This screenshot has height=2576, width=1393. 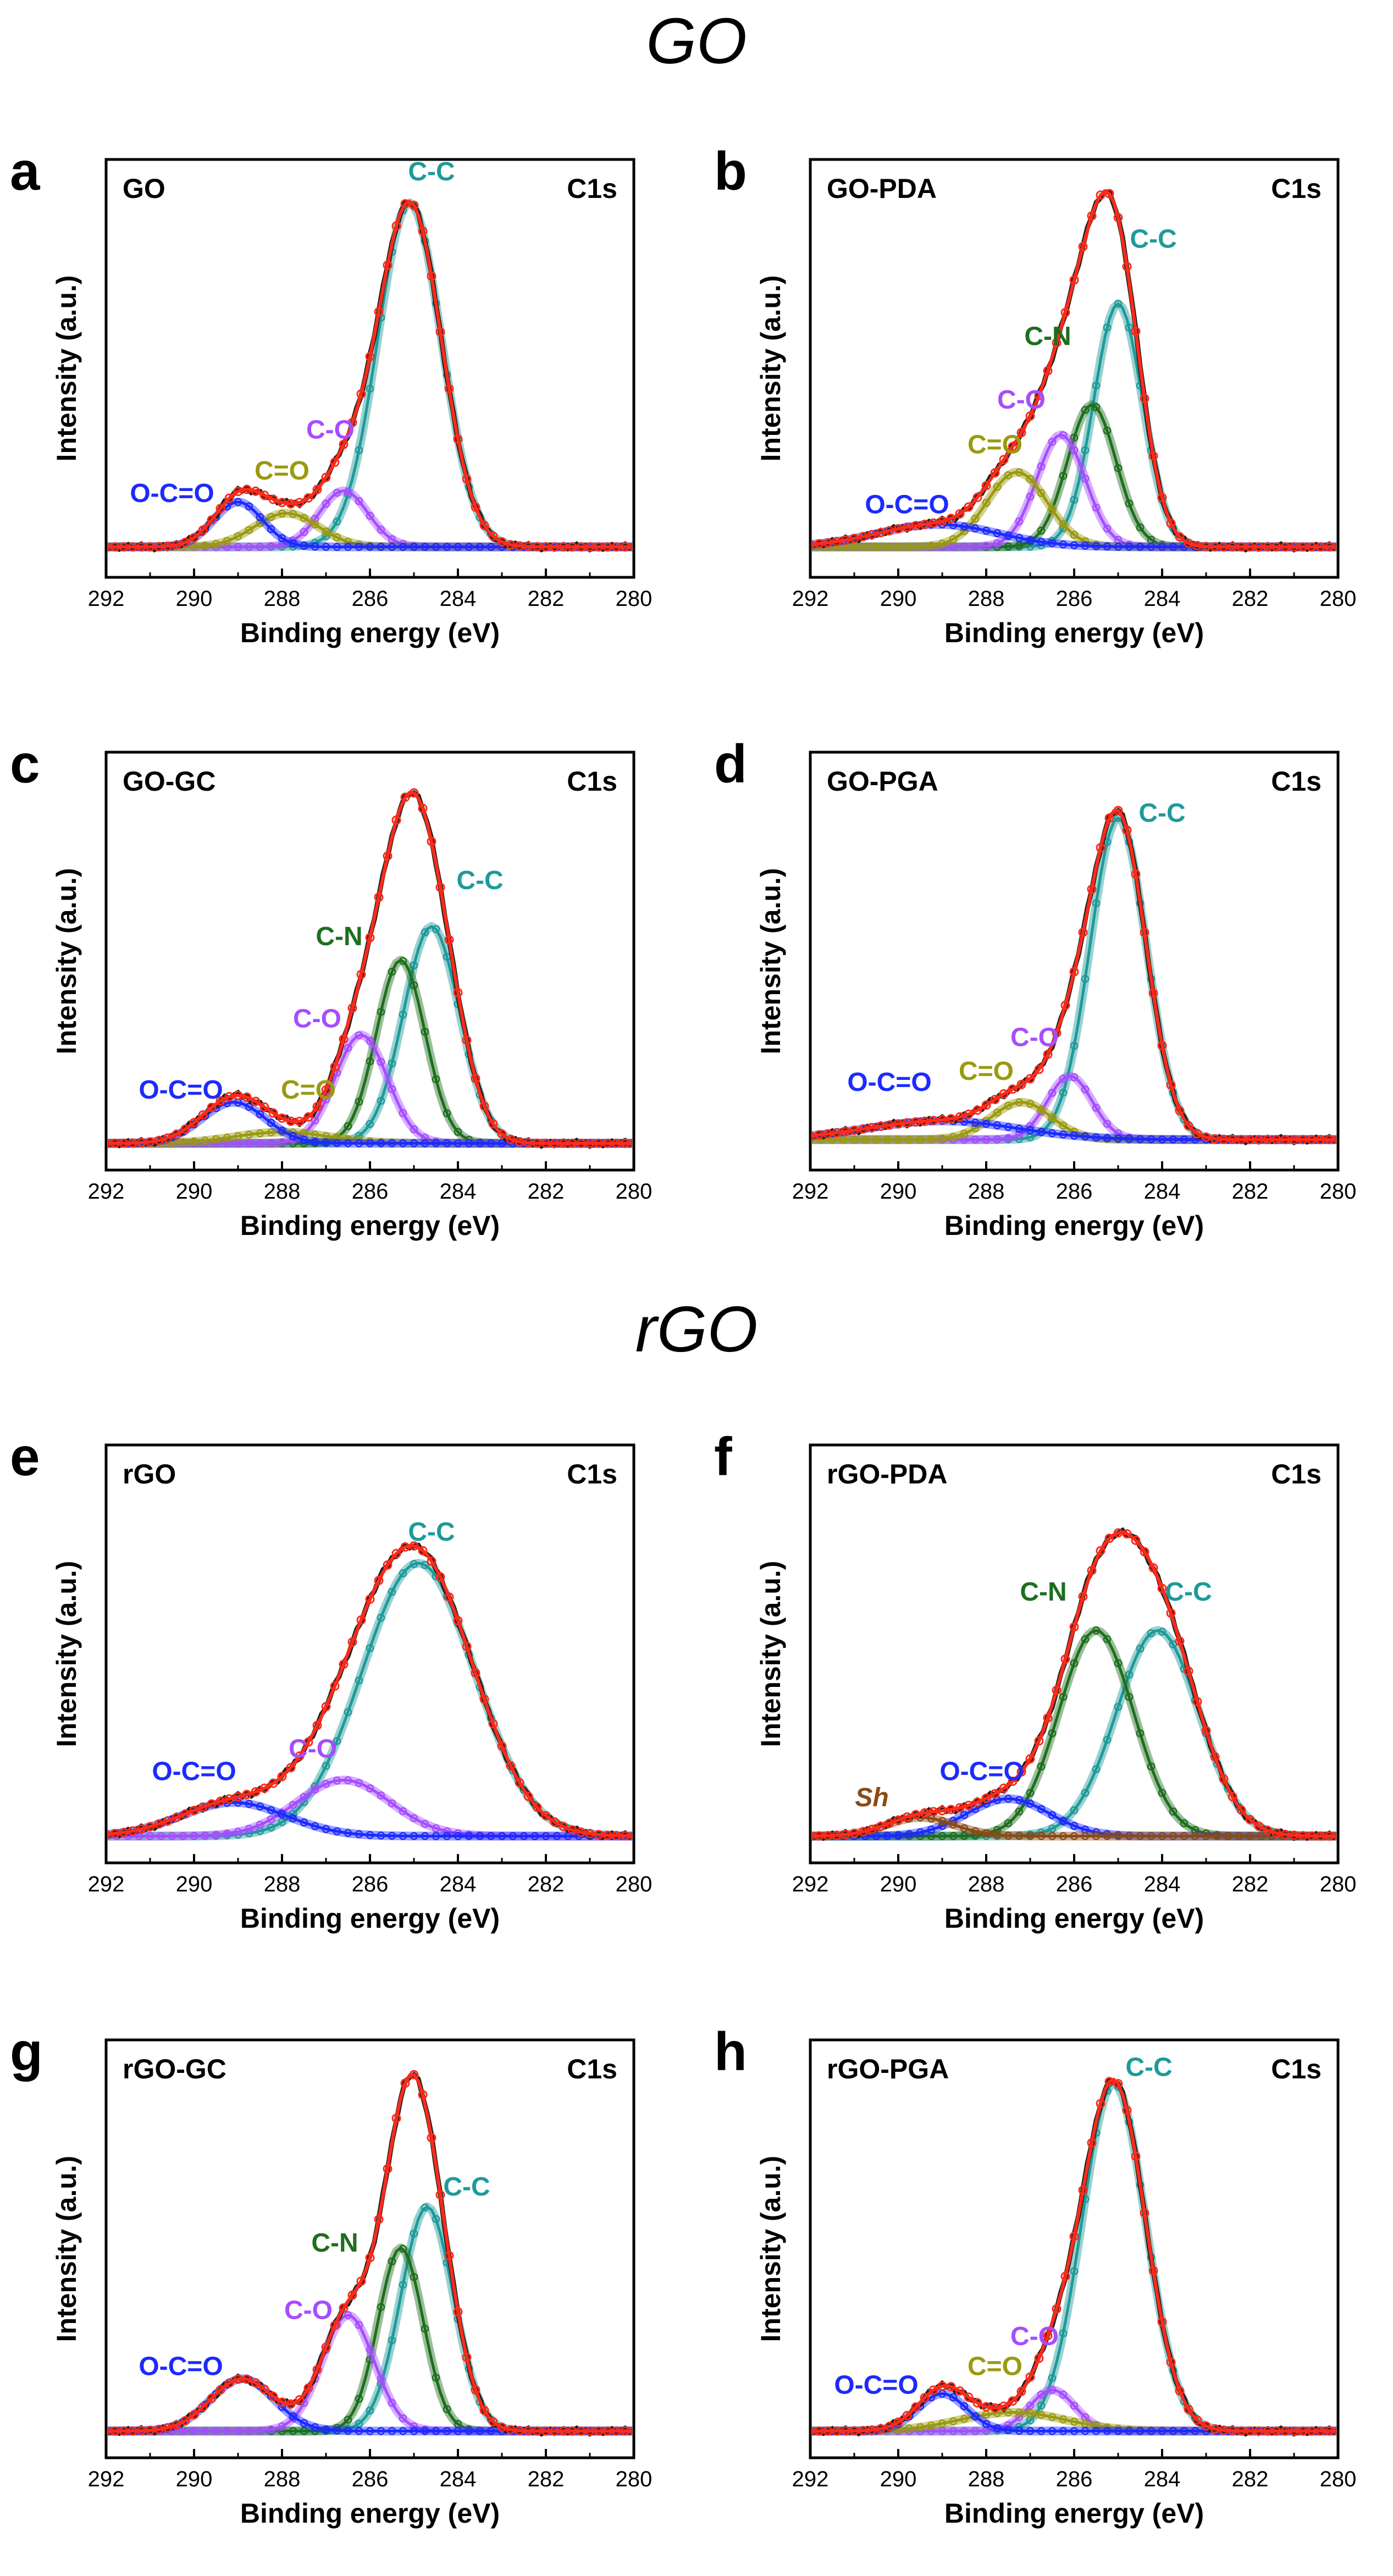 I want to click on x-tick-label: 282, so click(x=1250, y=2479).